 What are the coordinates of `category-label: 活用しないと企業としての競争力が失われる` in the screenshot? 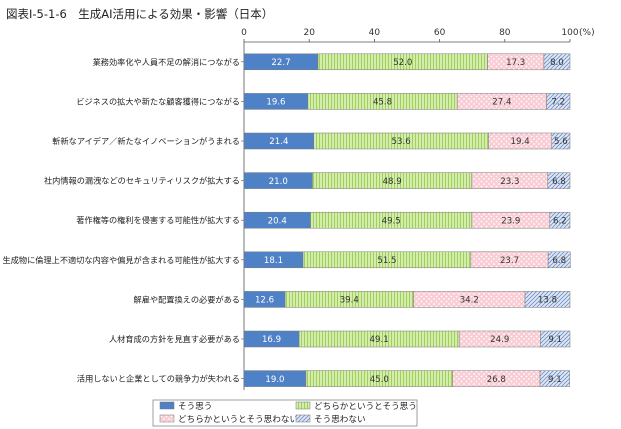 It's located at (158, 379).